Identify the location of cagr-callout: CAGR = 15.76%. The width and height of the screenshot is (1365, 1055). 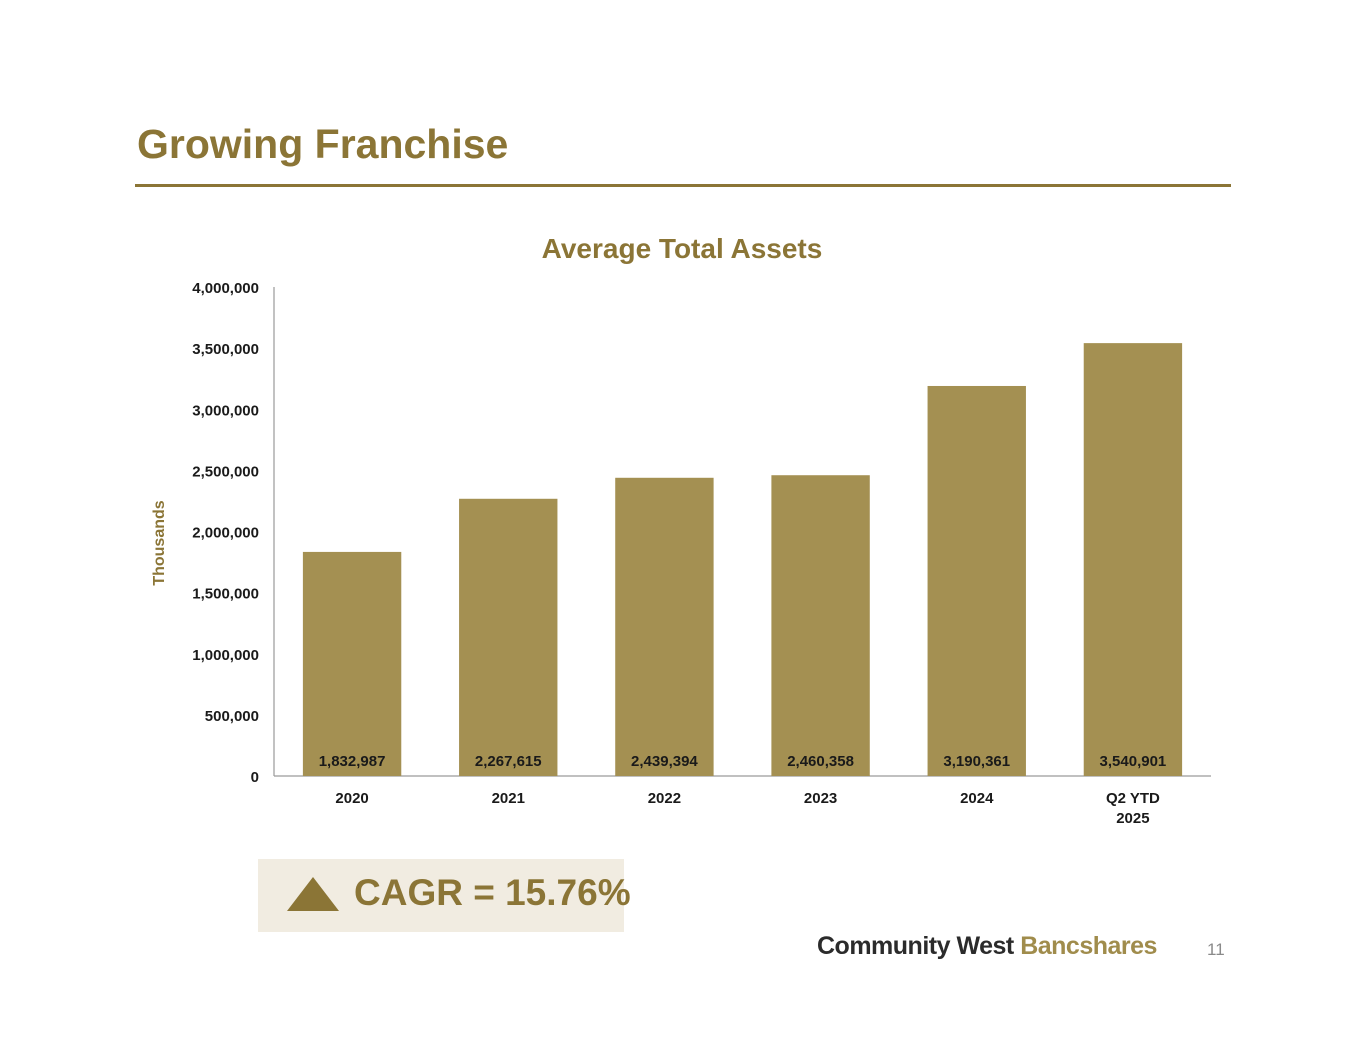
(444, 895).